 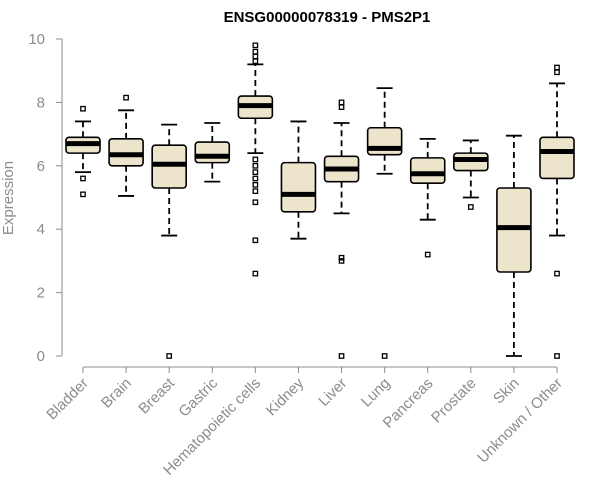 I want to click on y-tick-label: 2, so click(x=41, y=293).